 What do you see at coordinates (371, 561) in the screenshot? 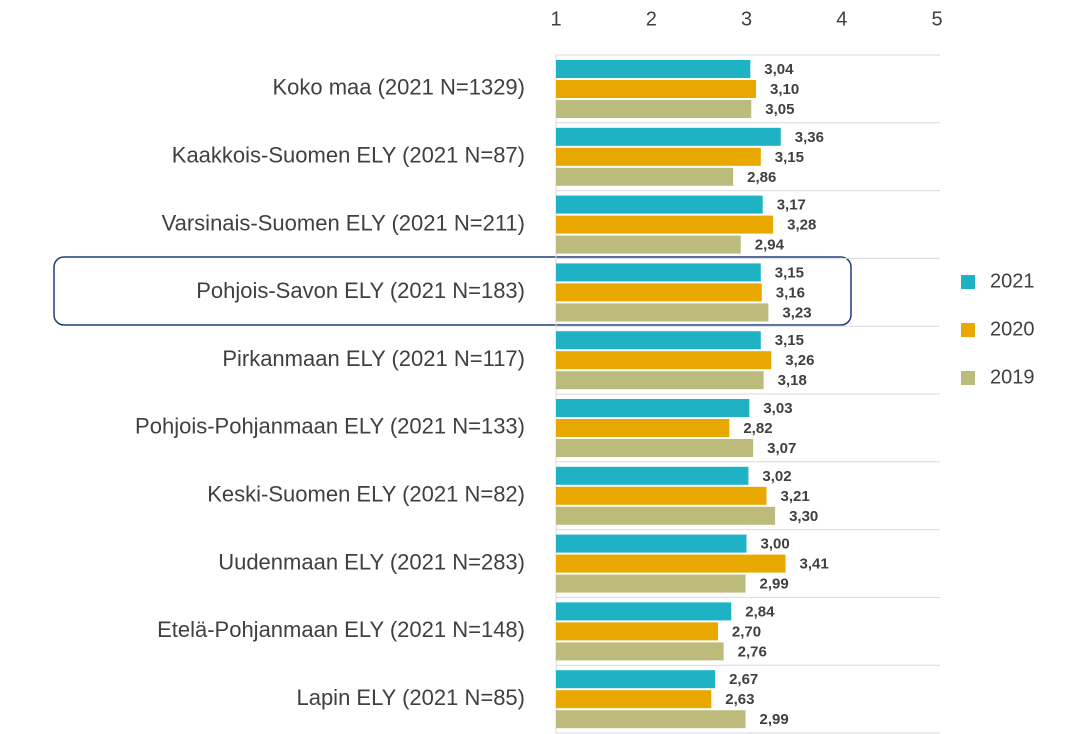
I see `category-label: Uudenmaan ELY (2021 N=283)` at bounding box center [371, 561].